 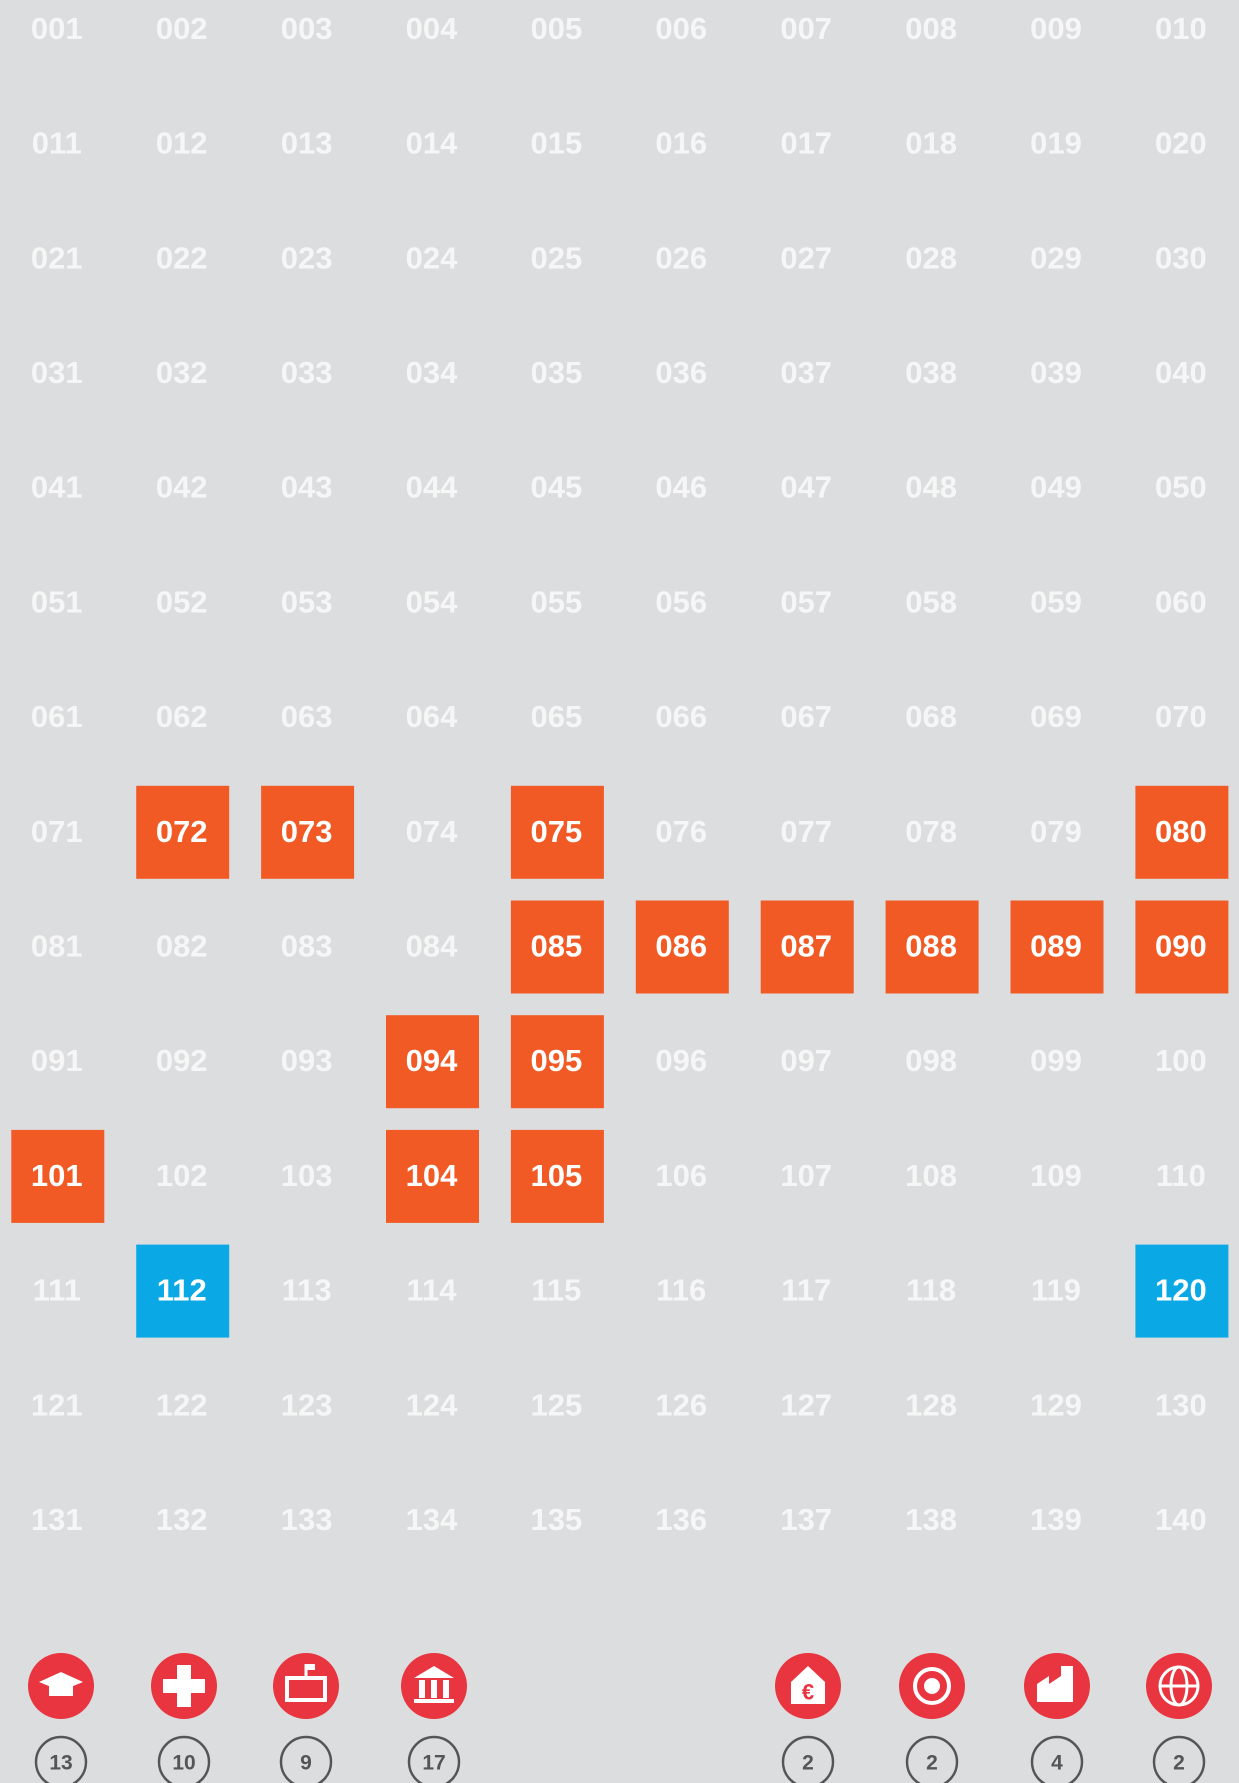 What do you see at coordinates (57, 28) in the screenshot?
I see `seat-number: 001` at bounding box center [57, 28].